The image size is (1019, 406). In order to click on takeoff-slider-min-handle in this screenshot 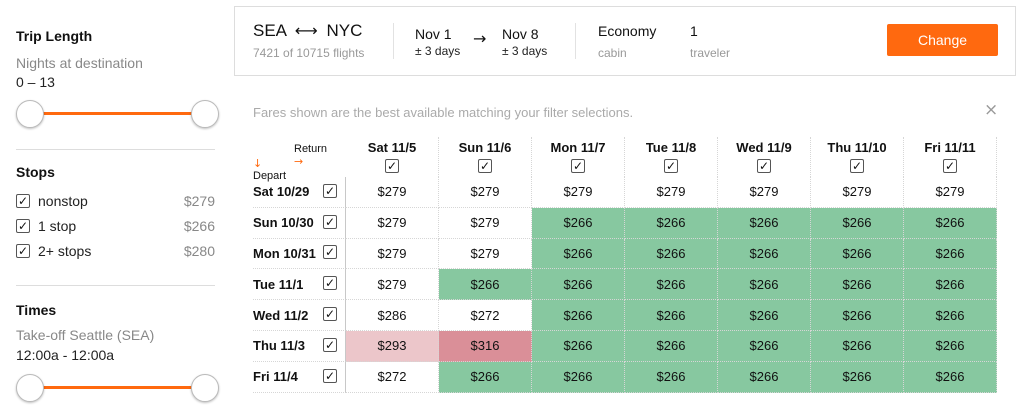, I will do `click(30, 388)`.